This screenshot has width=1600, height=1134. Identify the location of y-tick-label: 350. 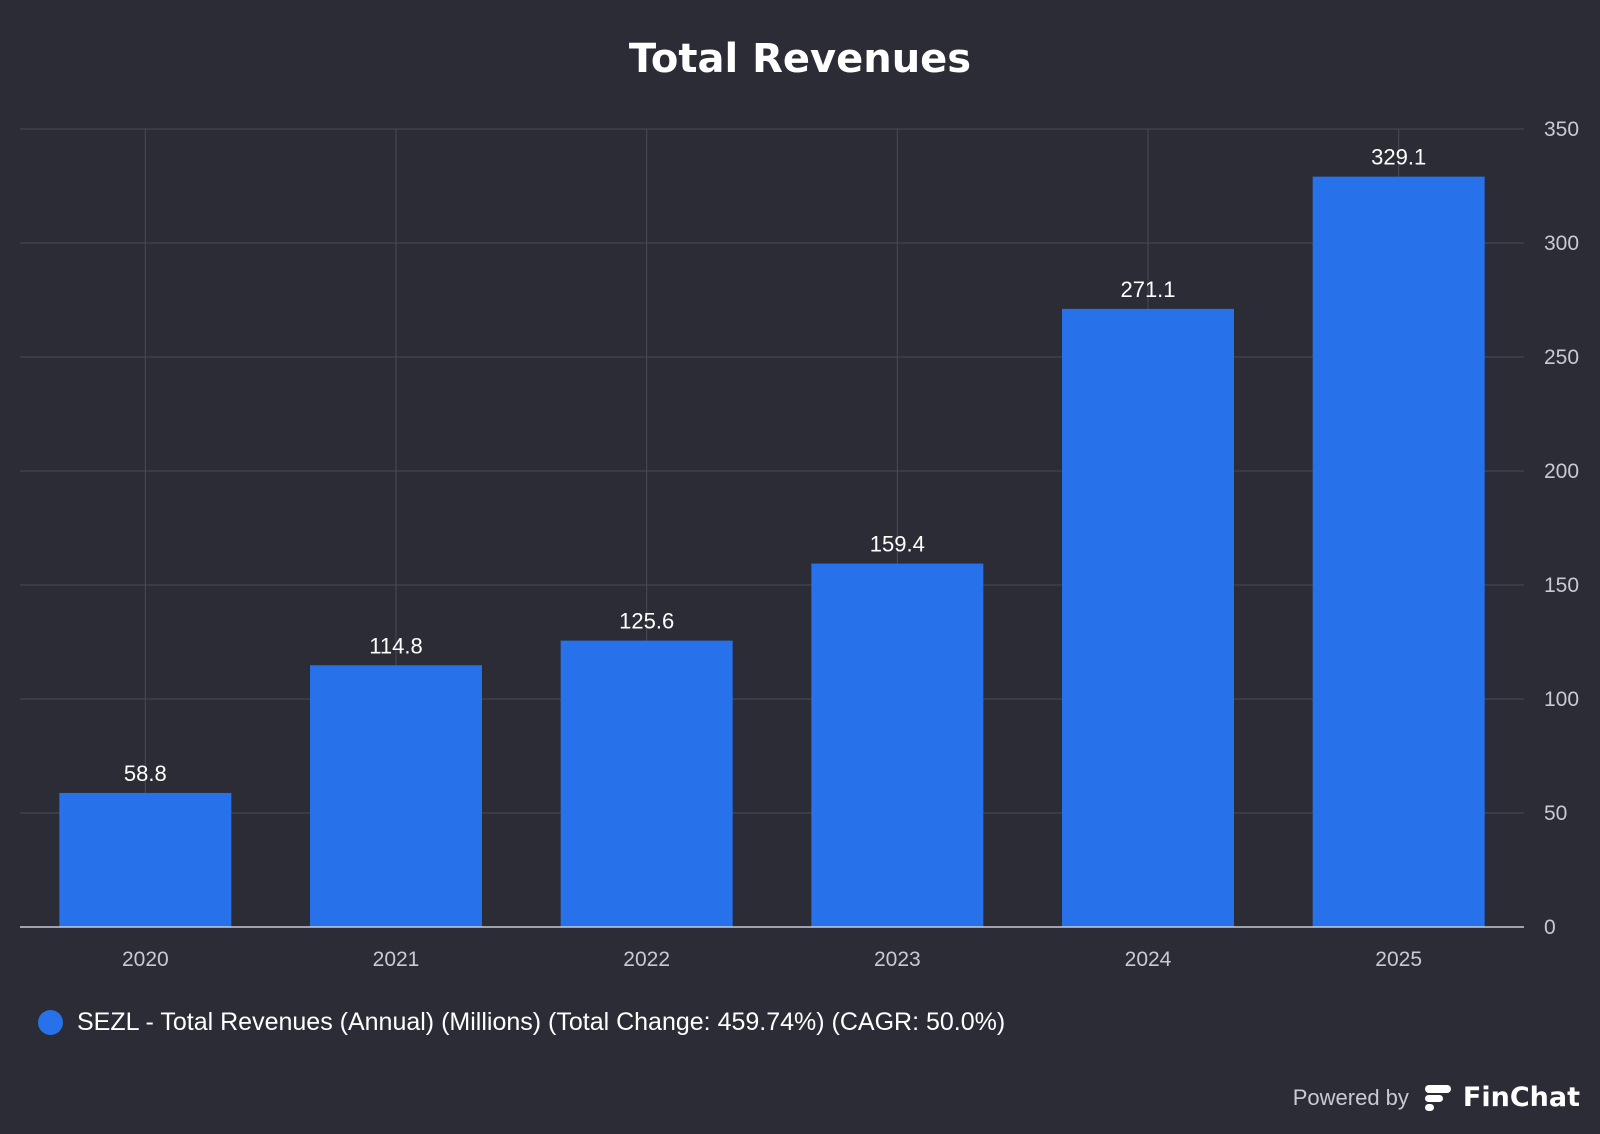
(1561, 129).